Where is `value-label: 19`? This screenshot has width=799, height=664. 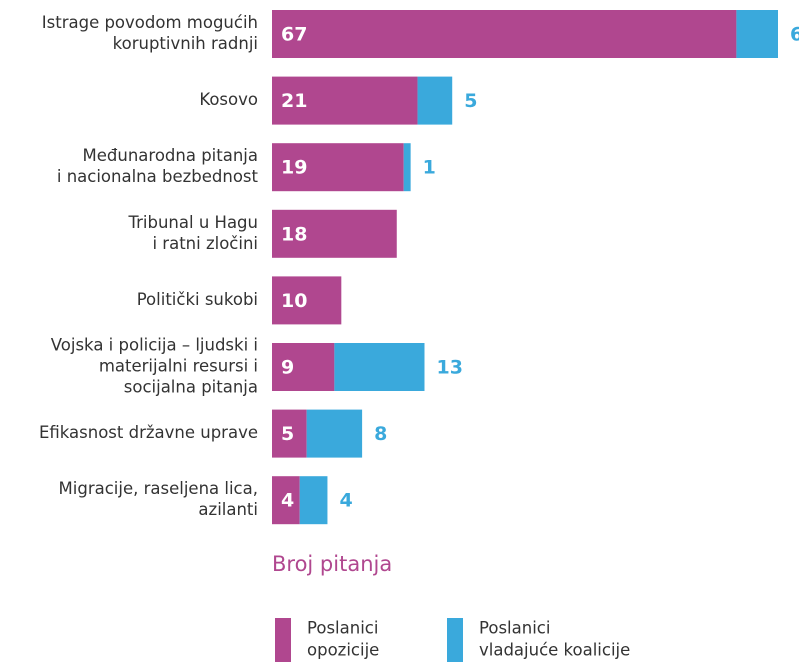
value-label: 19 is located at coordinates (294, 168).